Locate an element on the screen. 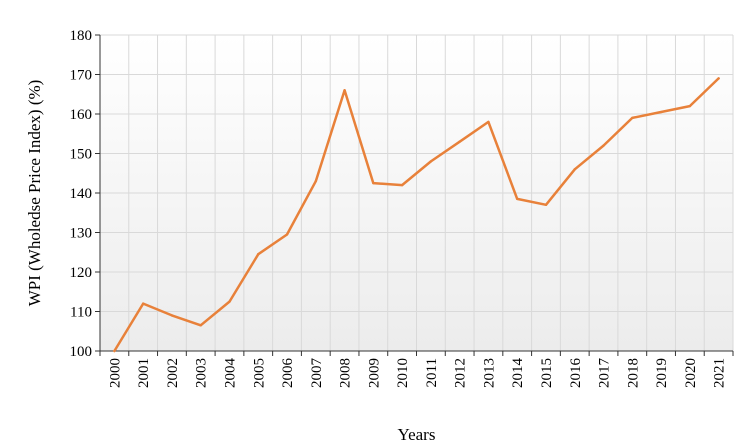  x-tick-label: 2017 is located at coordinates (605, 373).